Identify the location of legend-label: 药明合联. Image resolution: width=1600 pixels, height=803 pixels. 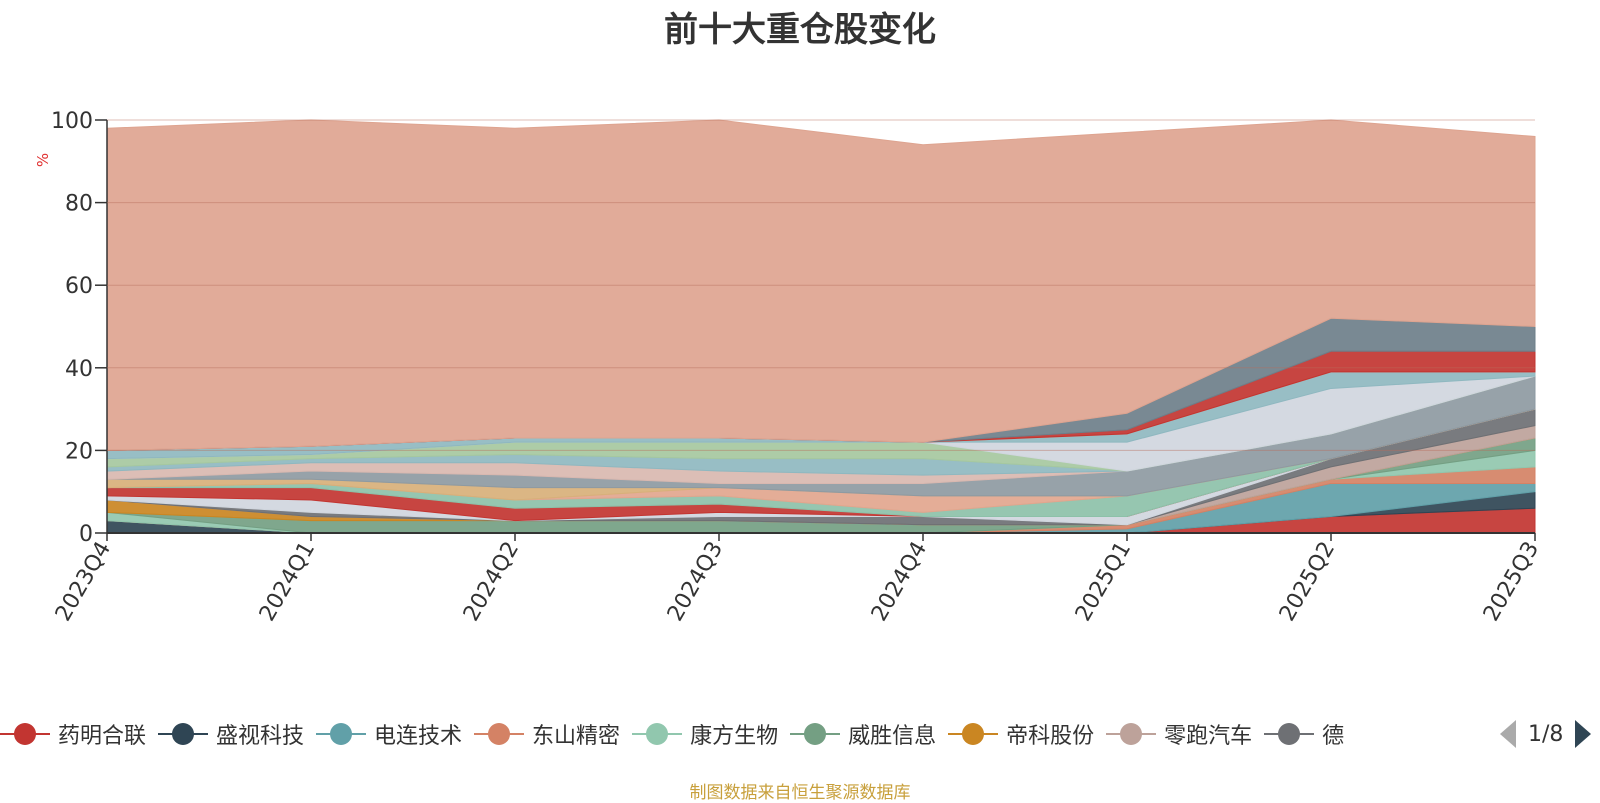
(102, 736).